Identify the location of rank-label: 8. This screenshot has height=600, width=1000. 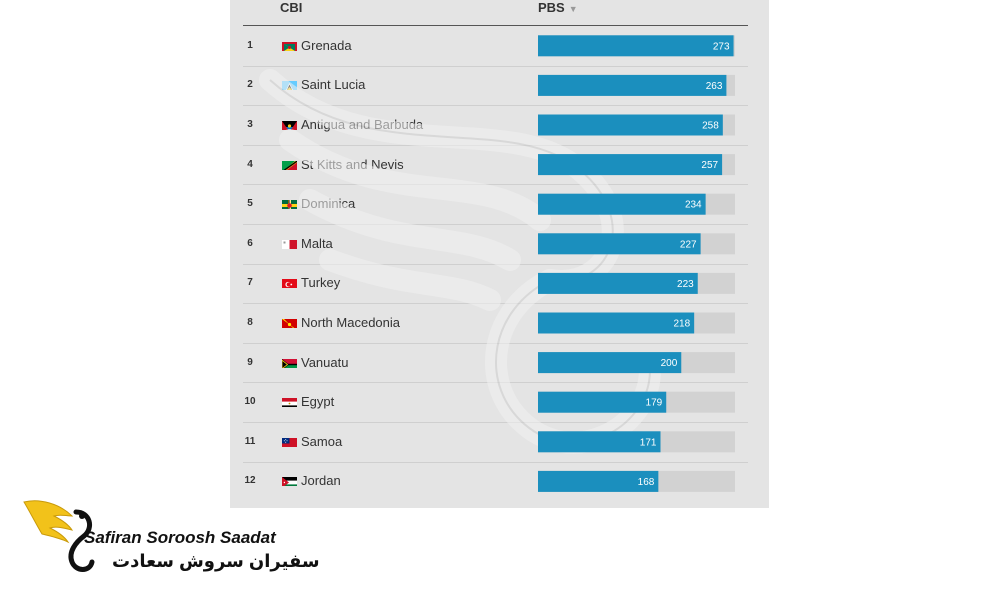
(250, 322).